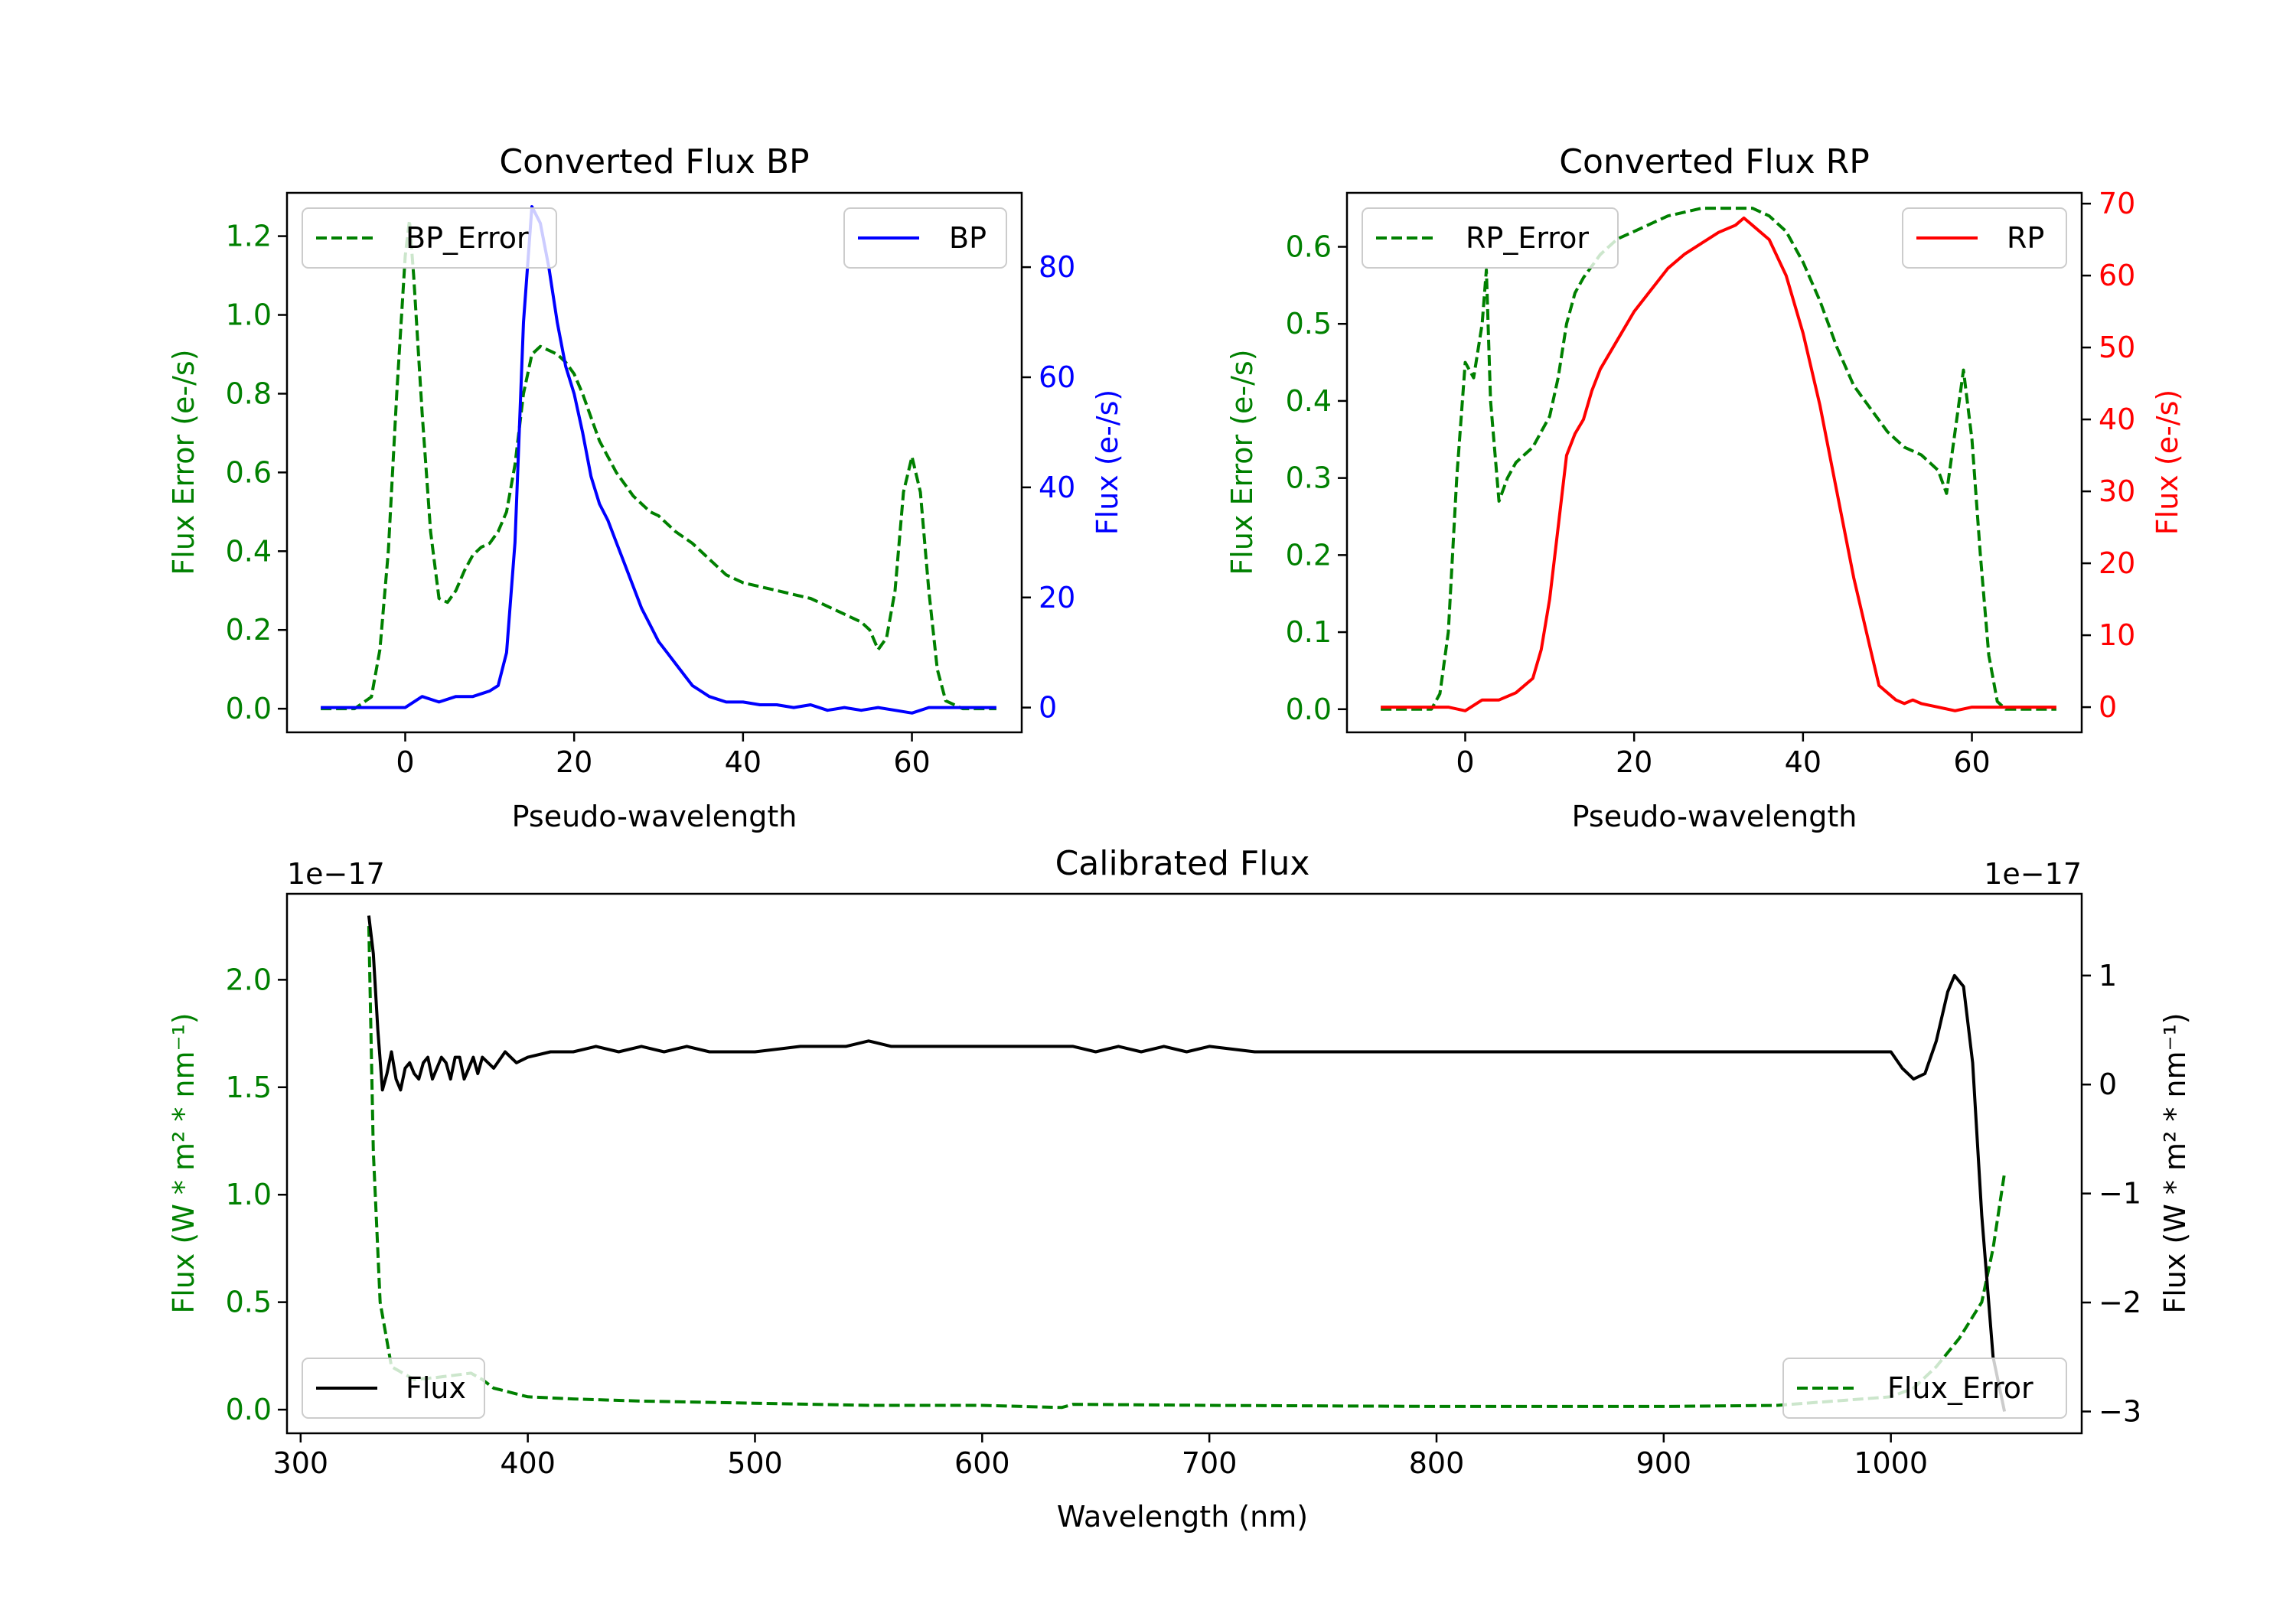 This screenshot has width=2296, height=1607. Describe the element at coordinates (1718, 464) in the screenshot. I see `rp-series-rp` at that location.